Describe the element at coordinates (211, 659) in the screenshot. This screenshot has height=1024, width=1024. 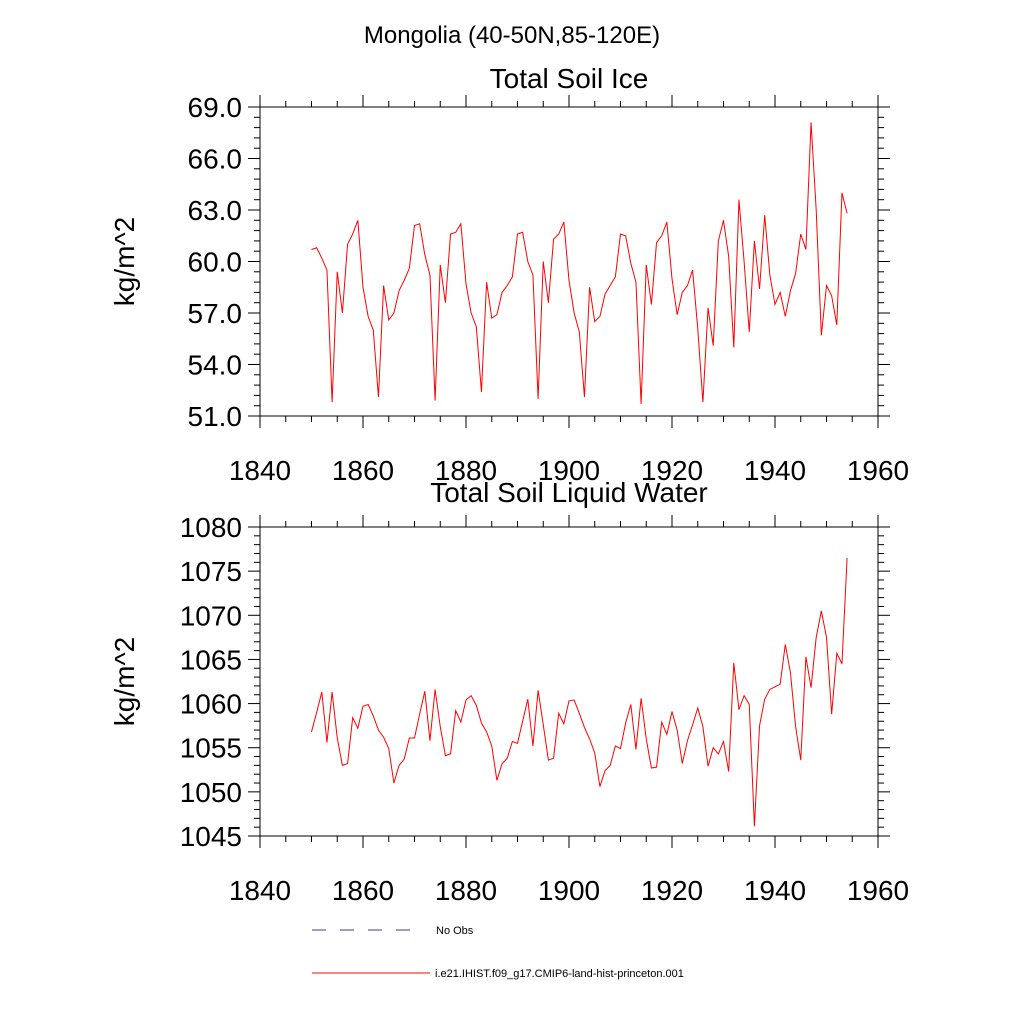
I see `y-tick-label: 1065` at that location.